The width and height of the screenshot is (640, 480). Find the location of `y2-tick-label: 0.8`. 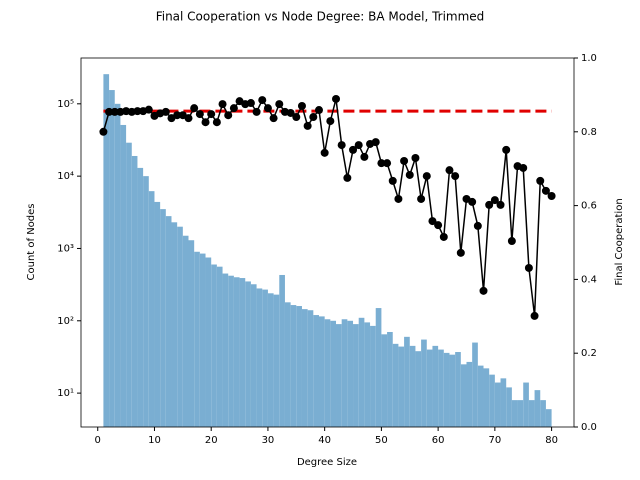

y2-tick-label: 0.8 is located at coordinates (589, 132).